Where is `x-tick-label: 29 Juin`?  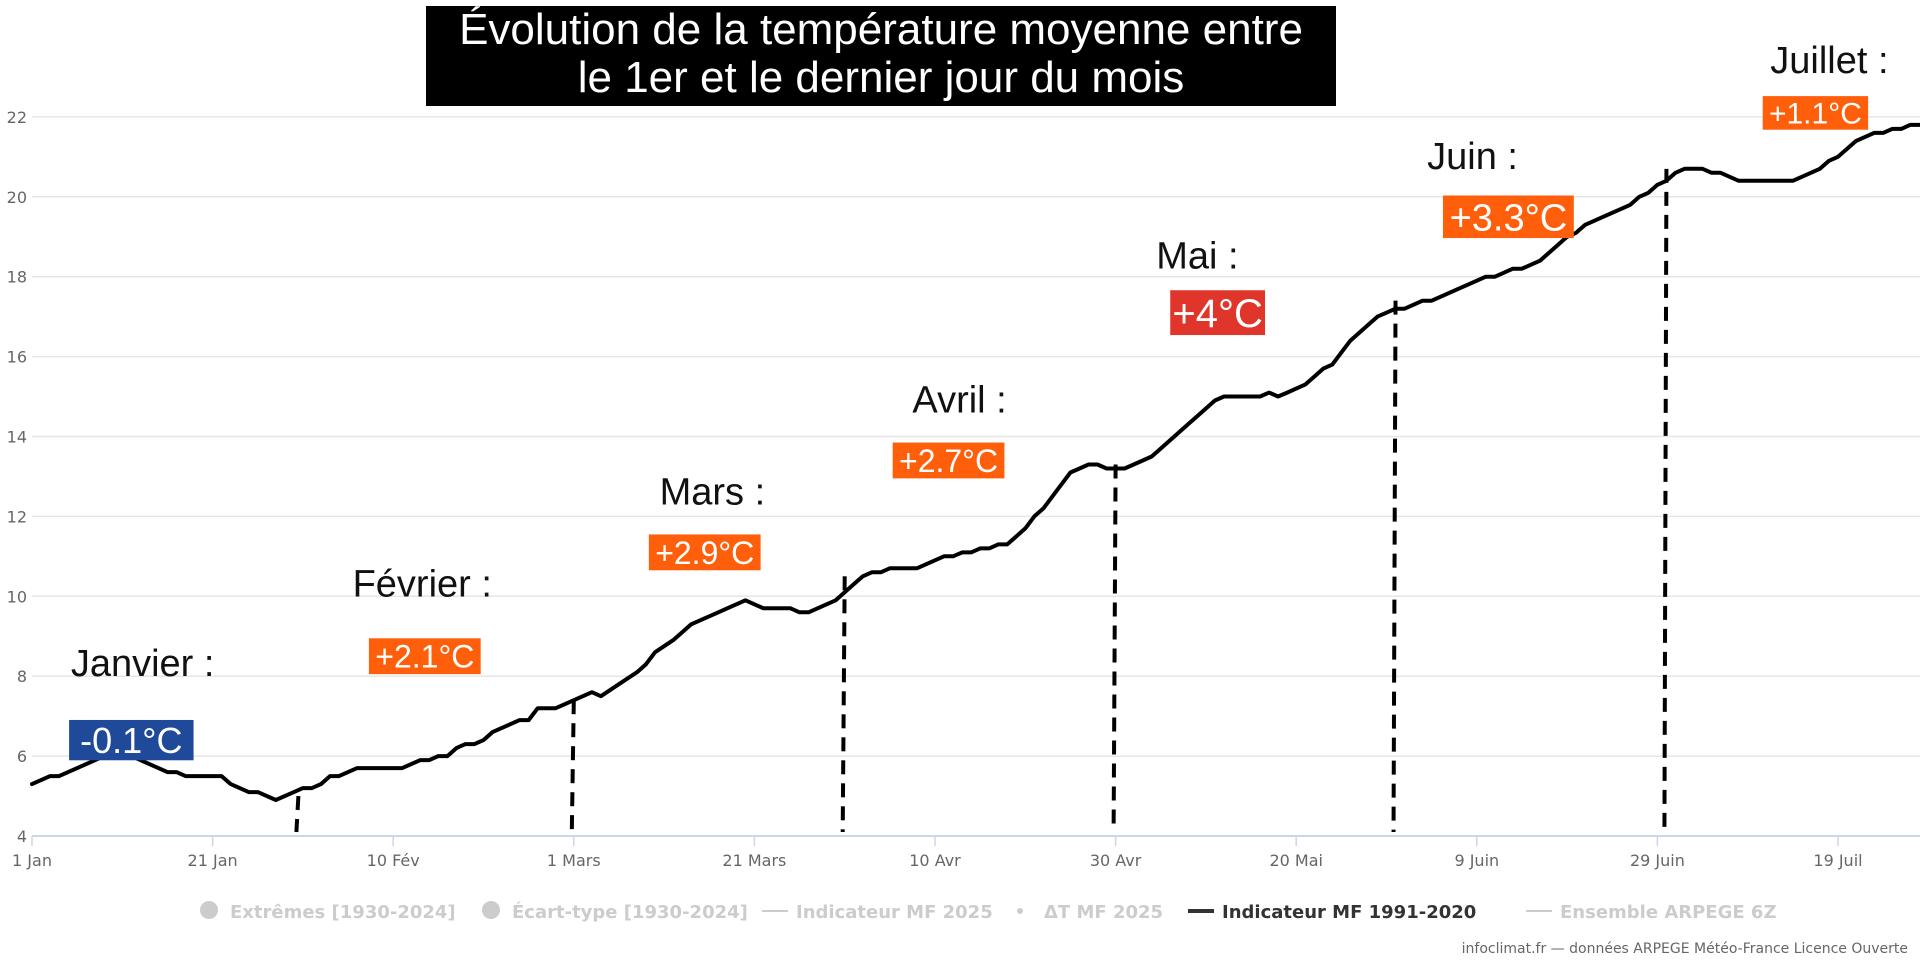
x-tick-label: 29 Juin is located at coordinates (1657, 860).